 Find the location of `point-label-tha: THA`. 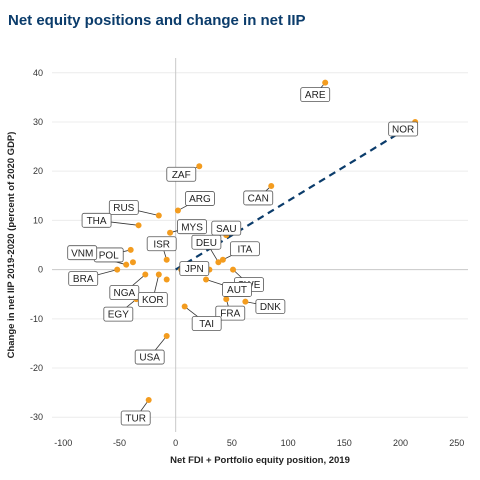

point-label-tha: THA is located at coordinates (96, 220).